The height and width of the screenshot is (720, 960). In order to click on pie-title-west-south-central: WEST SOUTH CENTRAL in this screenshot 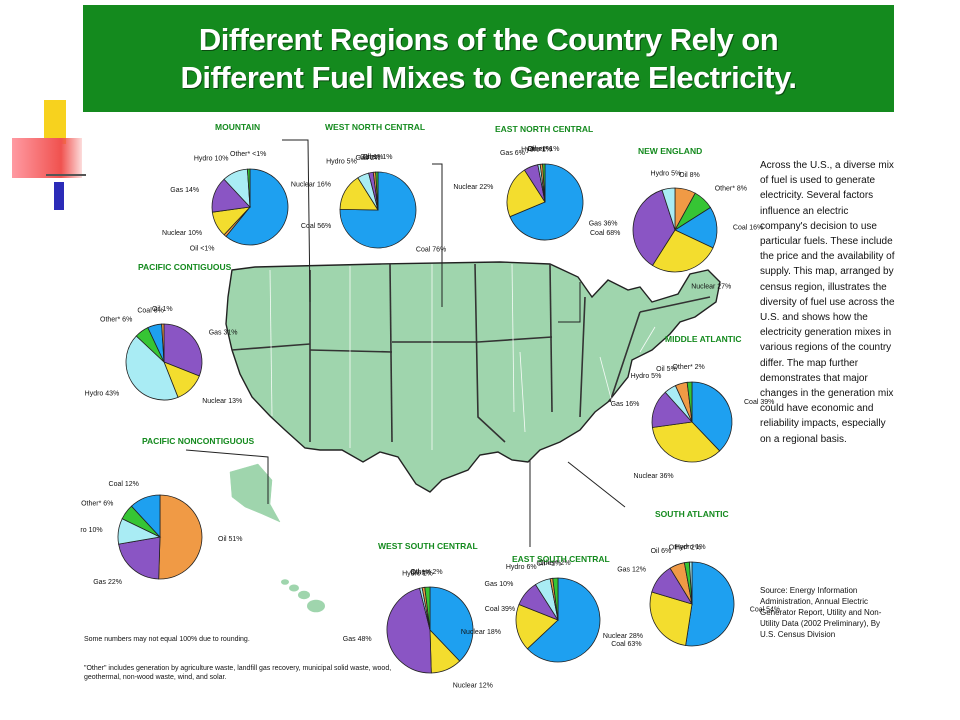, I will do `click(428, 546)`.